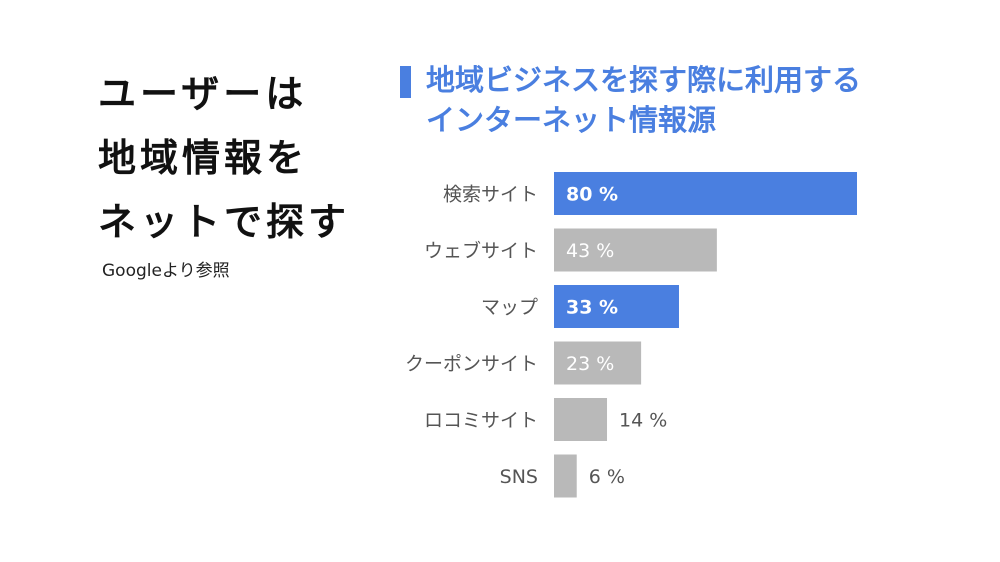  Describe the element at coordinates (643, 421) in the screenshot. I see `value-label-4: 14 %` at that location.